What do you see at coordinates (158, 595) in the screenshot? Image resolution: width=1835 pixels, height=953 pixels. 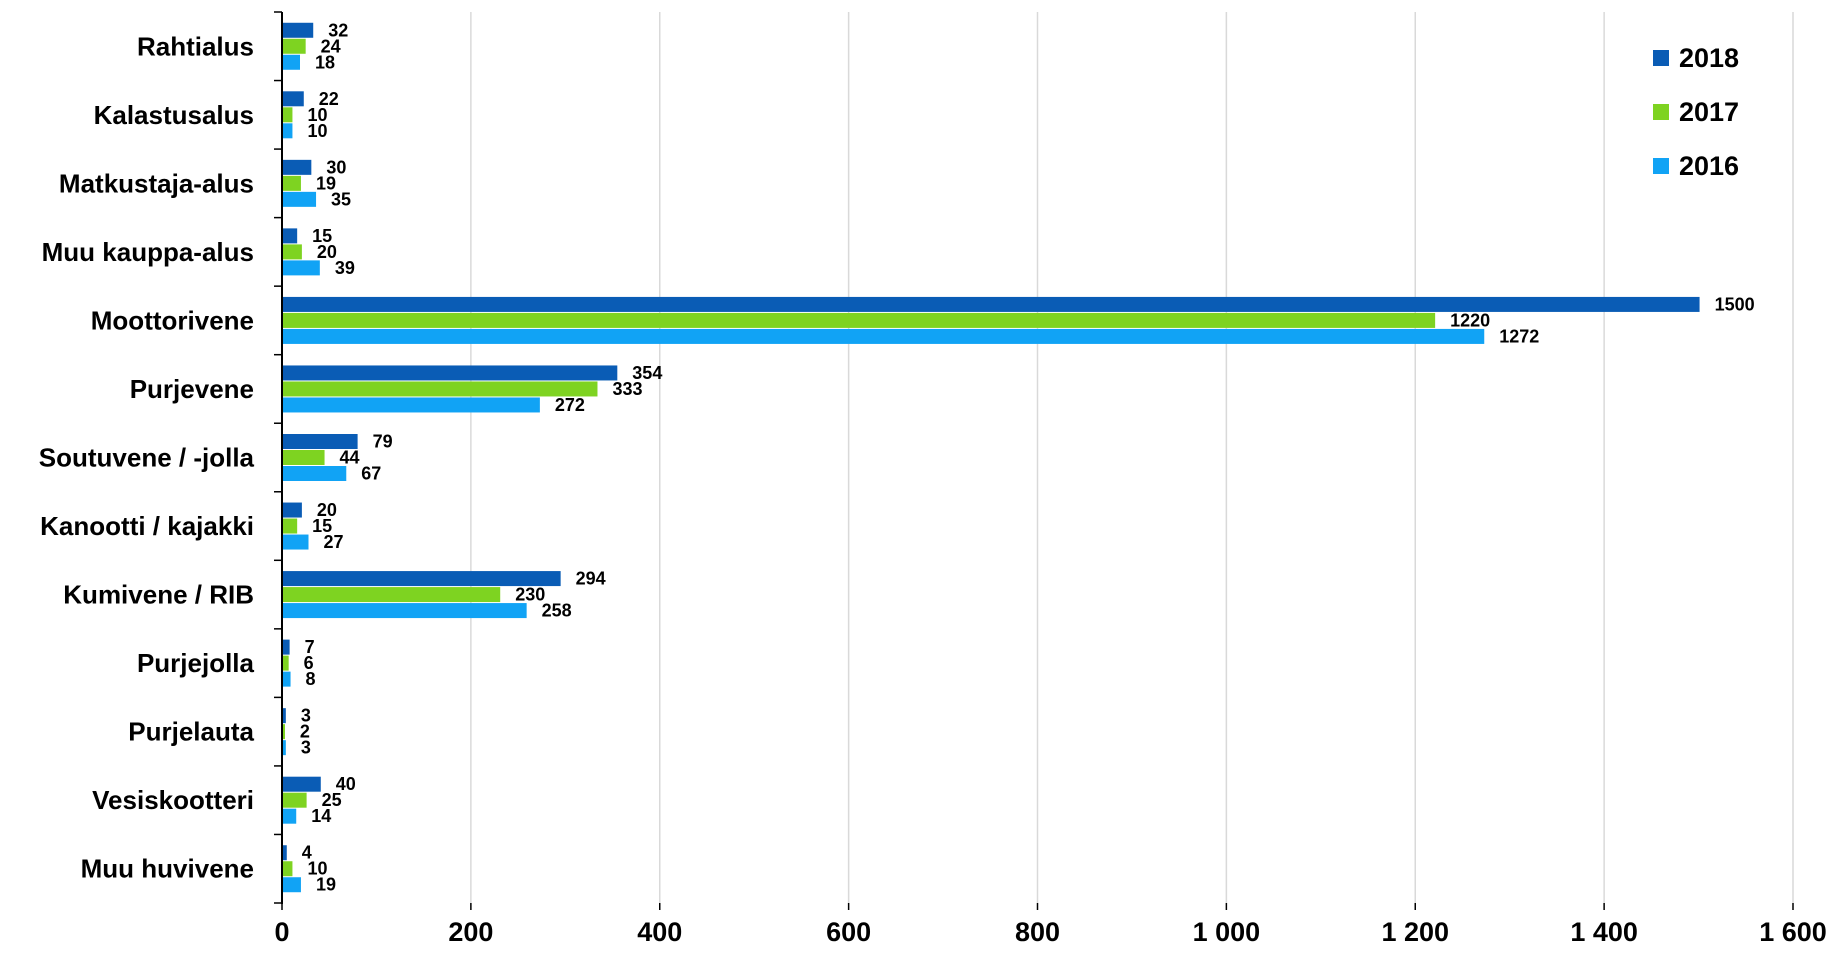 I see `category-label: Kumivene / RIB` at bounding box center [158, 595].